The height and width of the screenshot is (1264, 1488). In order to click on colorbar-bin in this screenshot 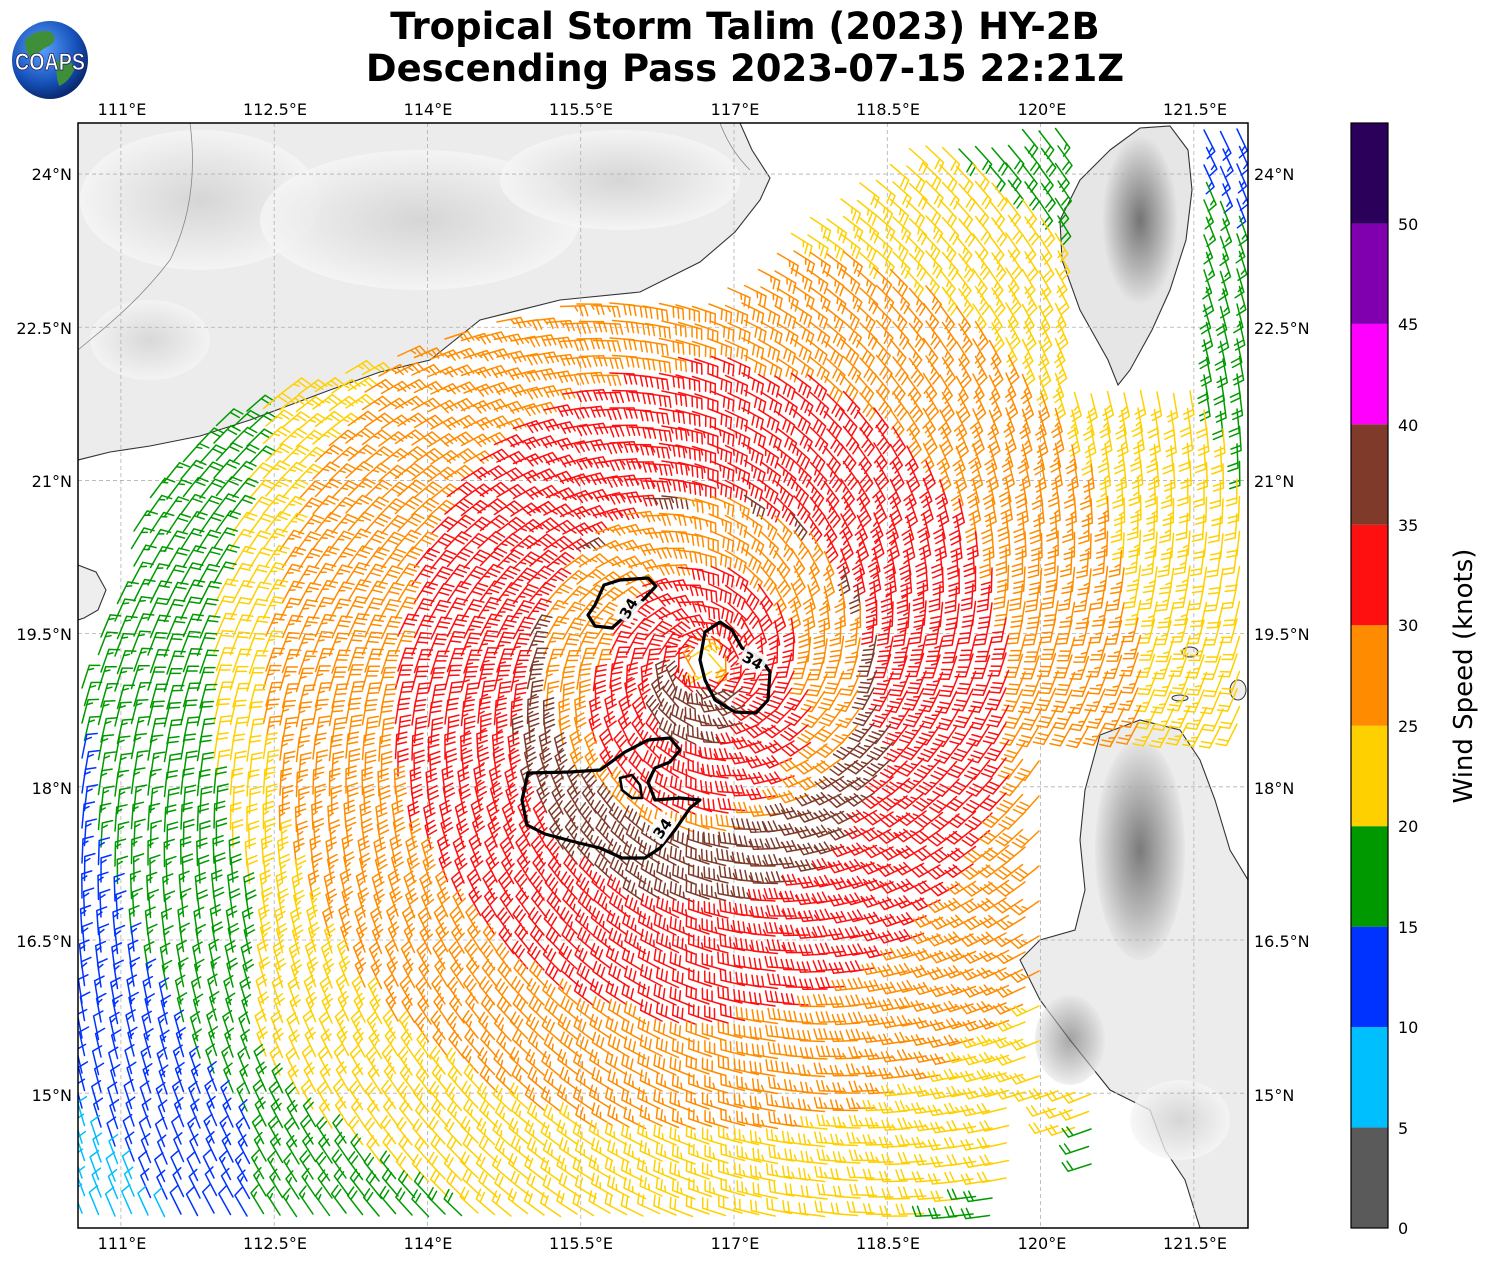, I will do `click(1369, 977)`.